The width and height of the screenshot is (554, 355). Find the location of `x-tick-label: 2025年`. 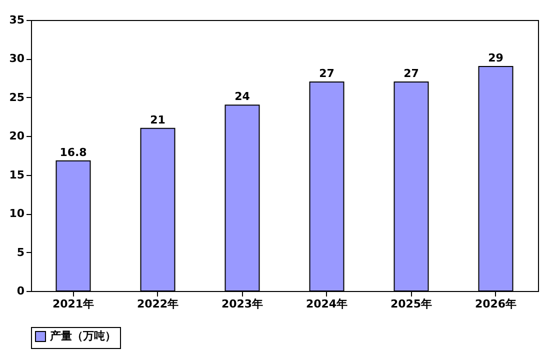

x-tick-label: 2025年 is located at coordinates (411, 304).